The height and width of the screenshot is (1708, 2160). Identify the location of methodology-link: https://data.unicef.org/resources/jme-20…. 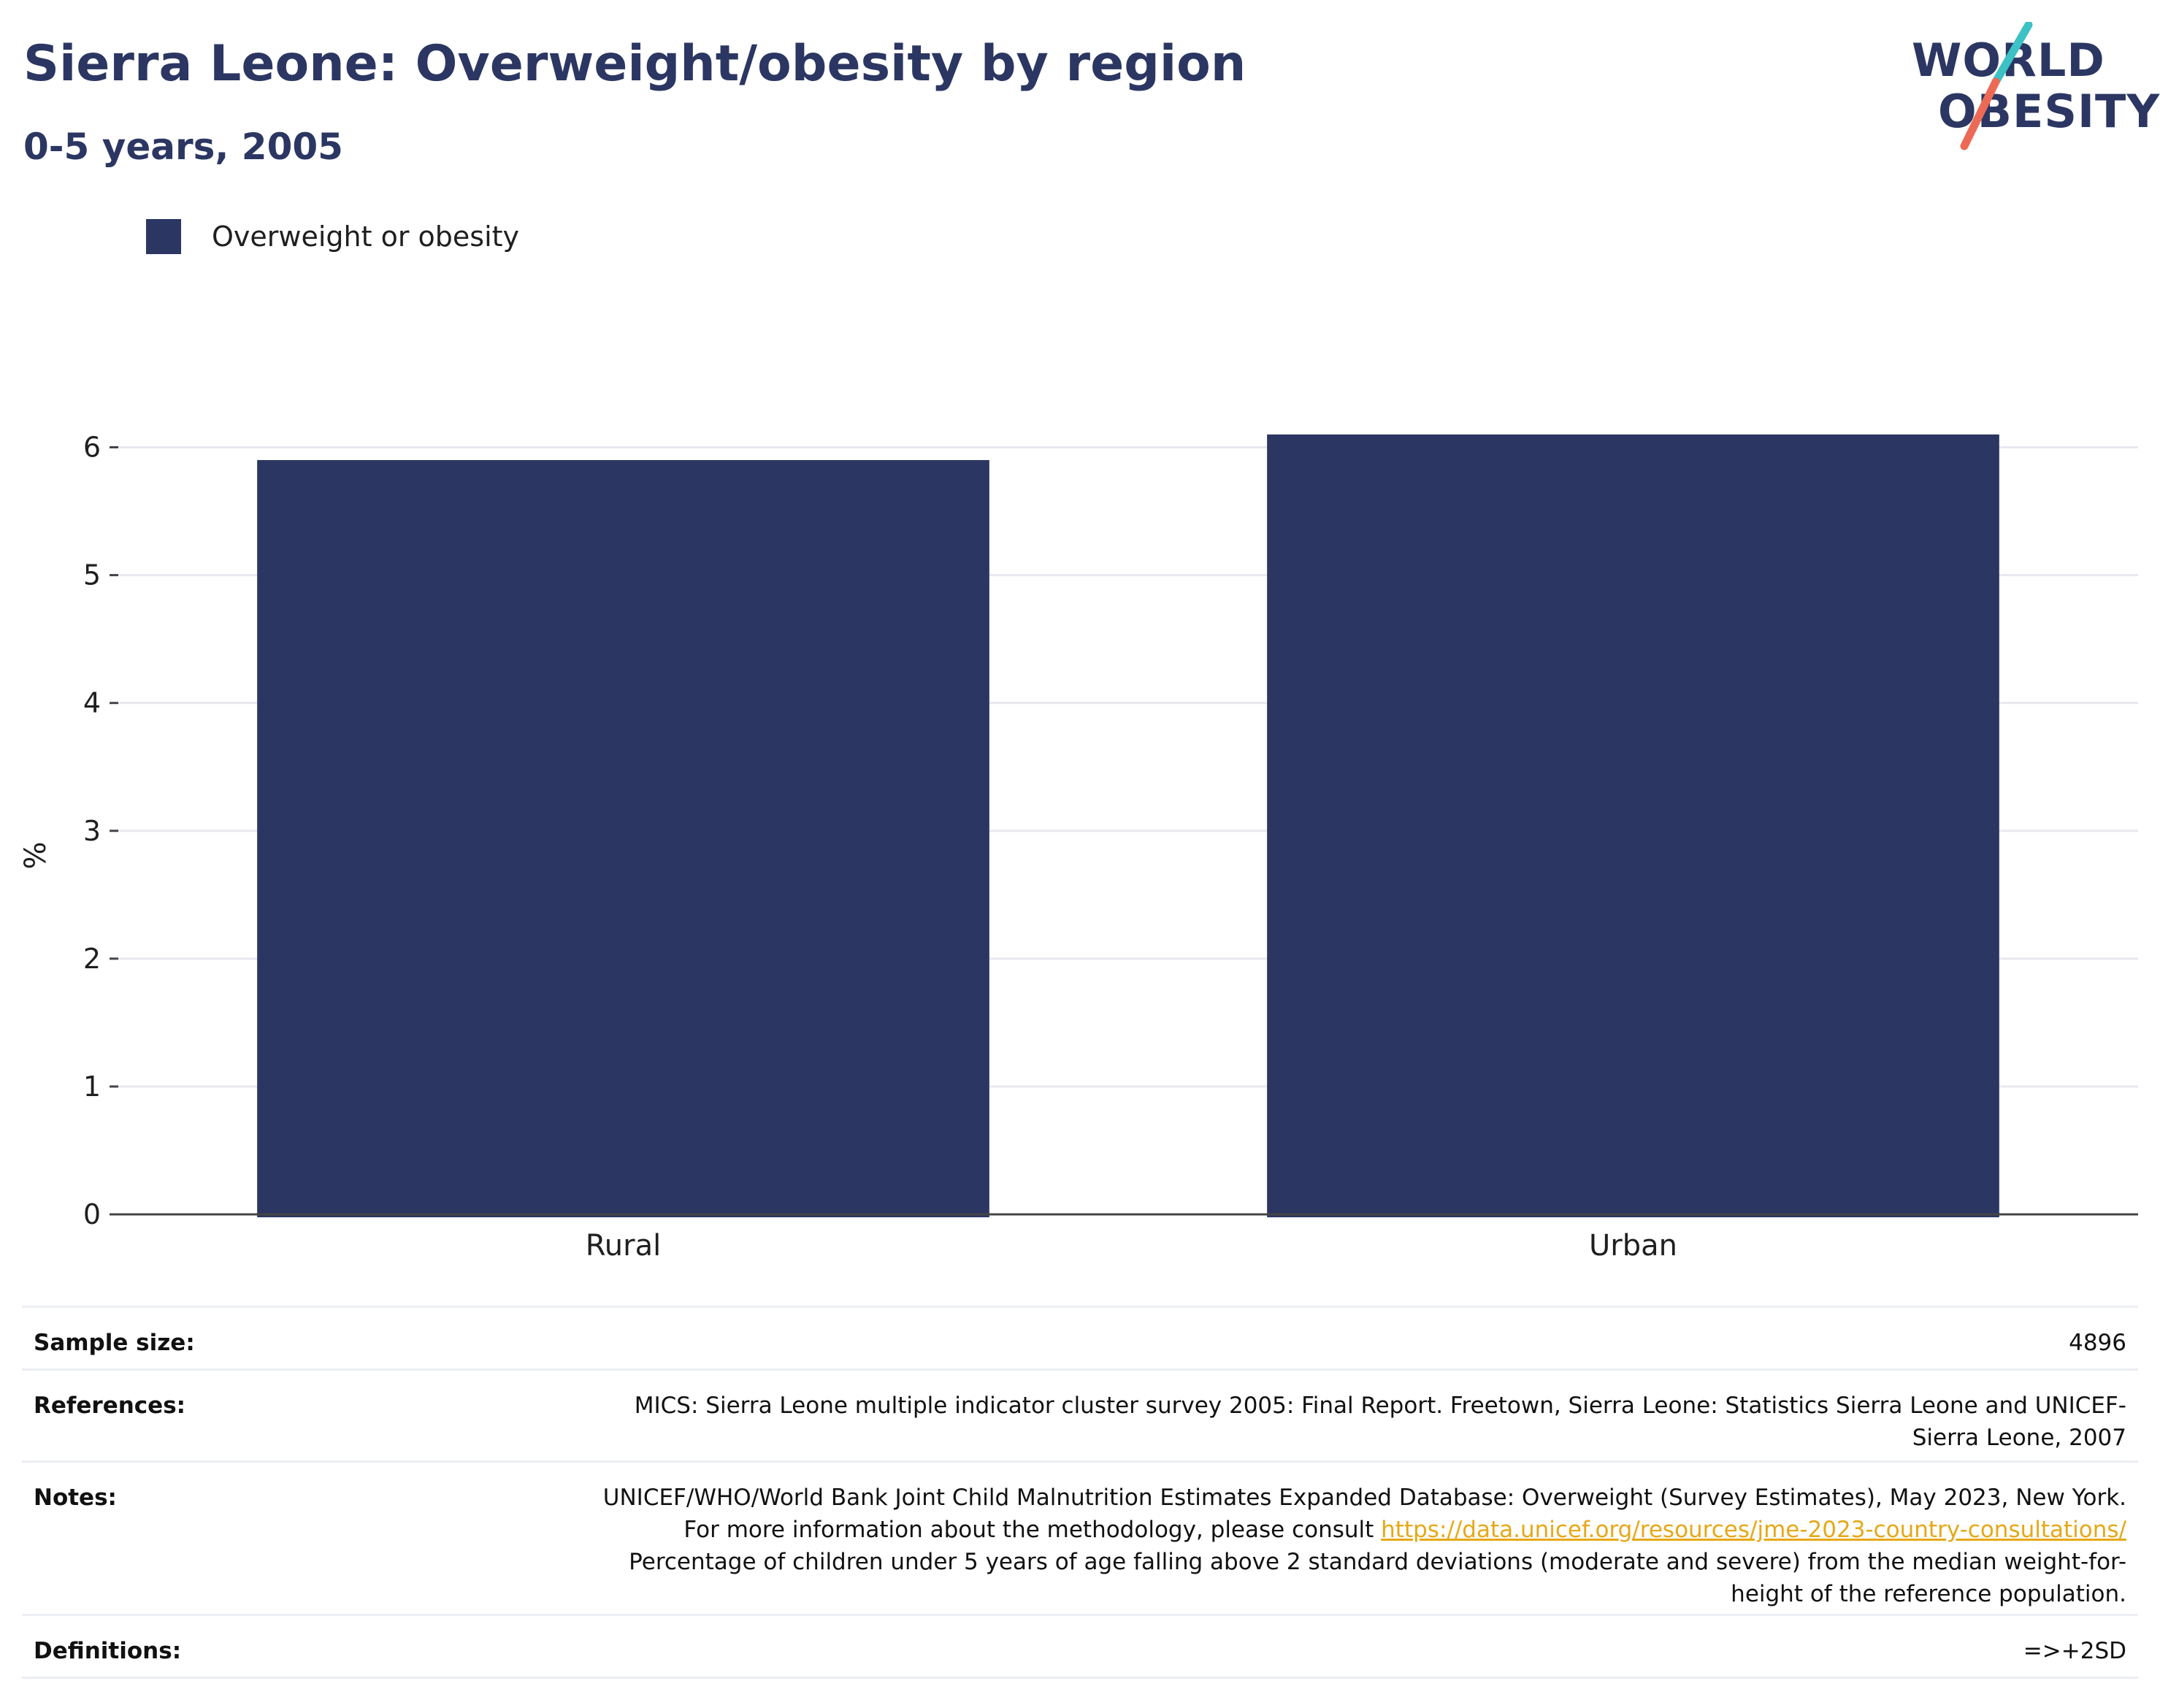
(1753, 1530).